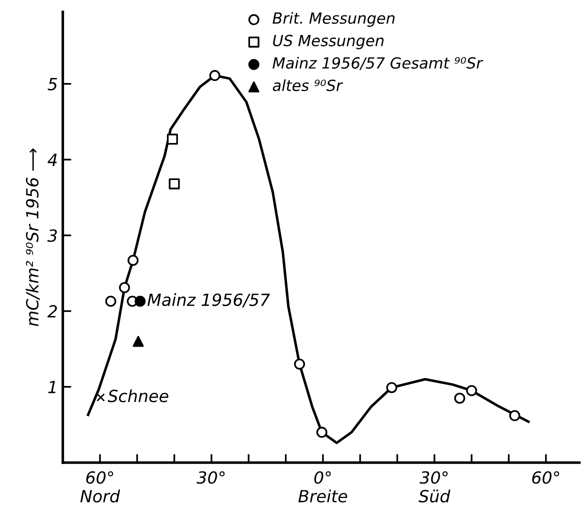  Describe the element at coordinates (52, 387) in the screenshot. I see `y-tick-label: 1` at that location.